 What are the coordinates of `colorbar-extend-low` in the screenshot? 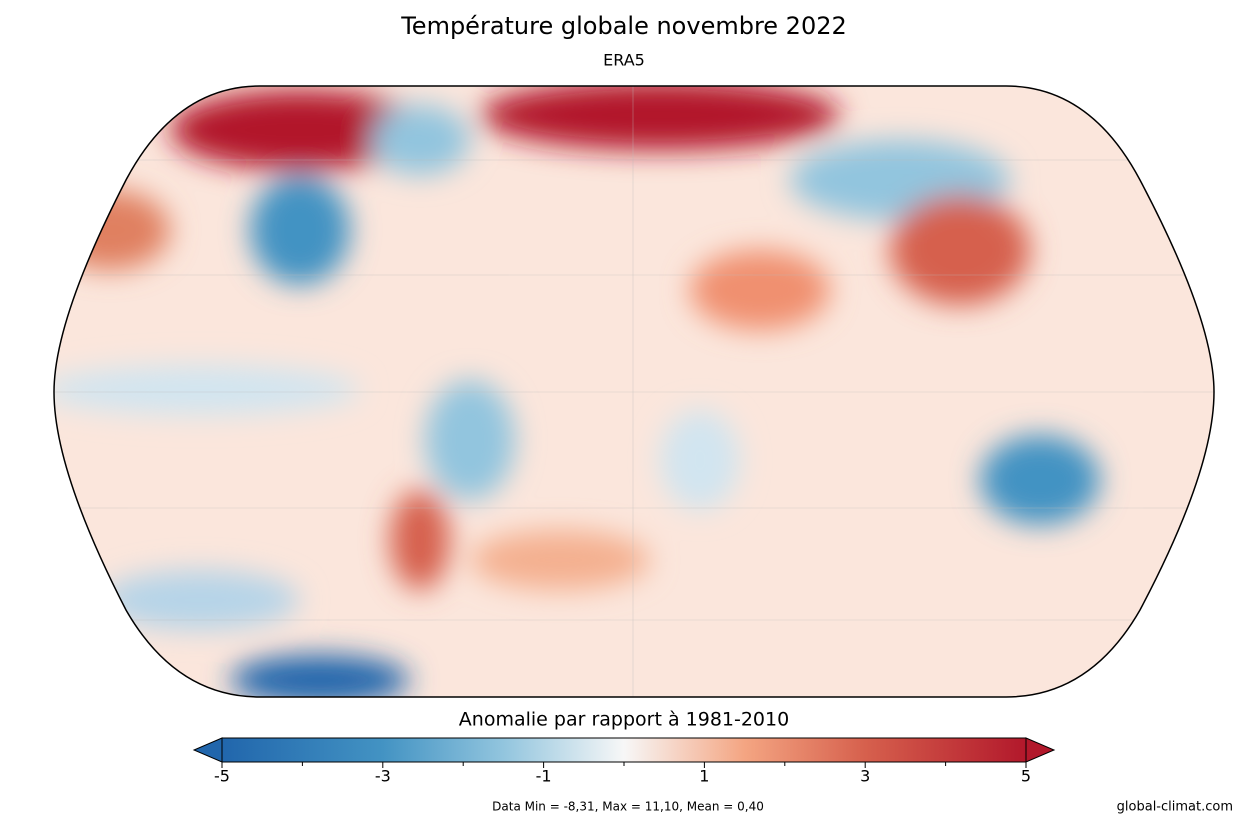 It's located at (207, 750).